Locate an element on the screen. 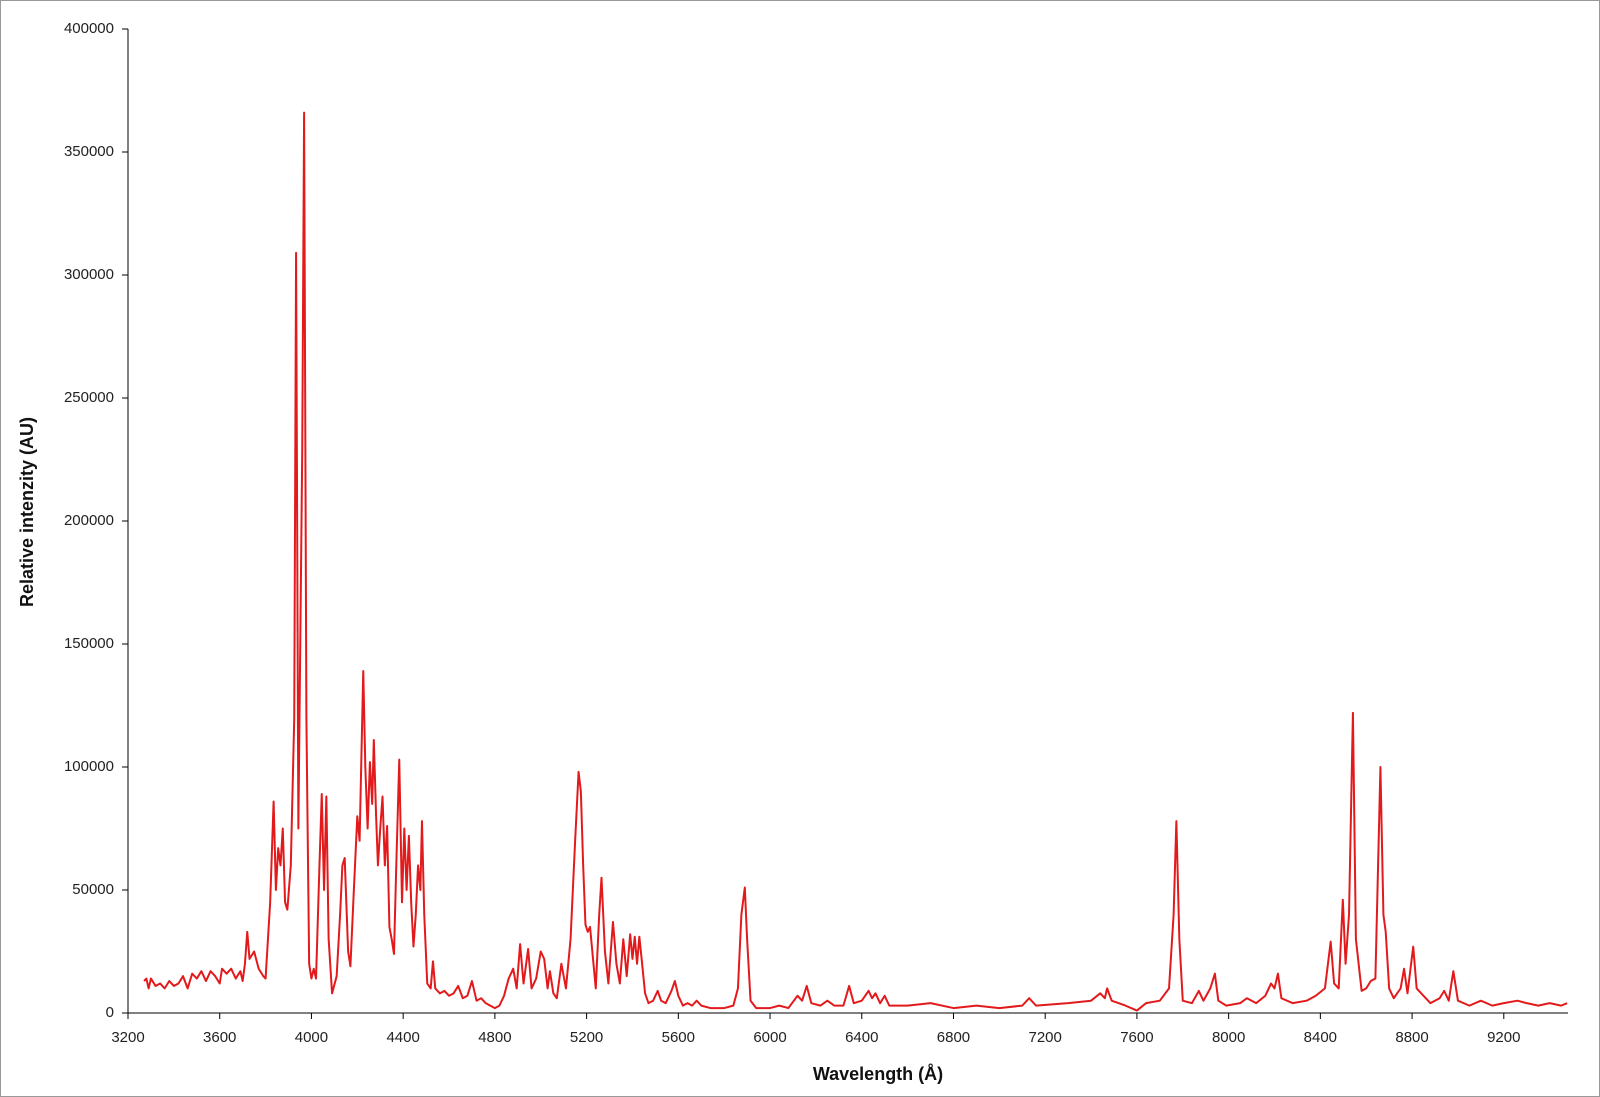 The width and height of the screenshot is (1600, 1097). x-tick-label: 3200 is located at coordinates (127, 1037).